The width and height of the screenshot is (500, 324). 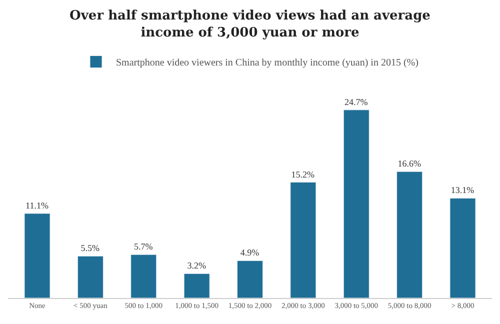 I want to click on data-label: 4.9%, so click(x=250, y=253).